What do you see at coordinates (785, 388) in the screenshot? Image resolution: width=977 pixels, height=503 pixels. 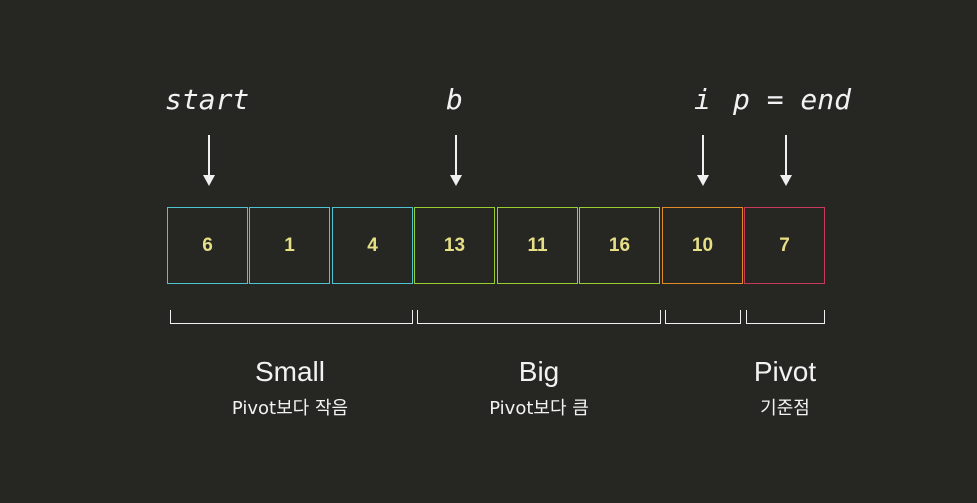 I see `group-pivot: Pivot 기준점` at bounding box center [785, 388].